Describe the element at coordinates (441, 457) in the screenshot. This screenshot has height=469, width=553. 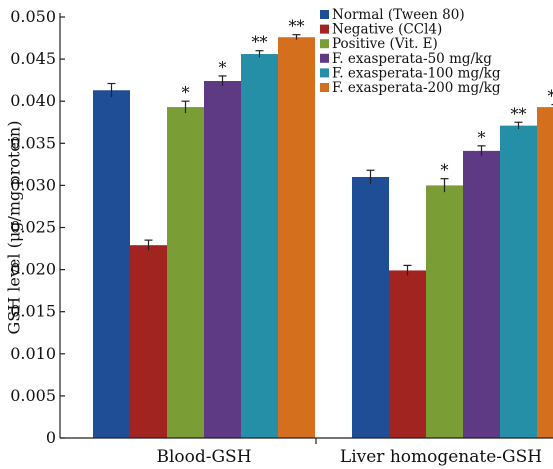
I see `category-label: Liver homogenate-GSH` at that location.